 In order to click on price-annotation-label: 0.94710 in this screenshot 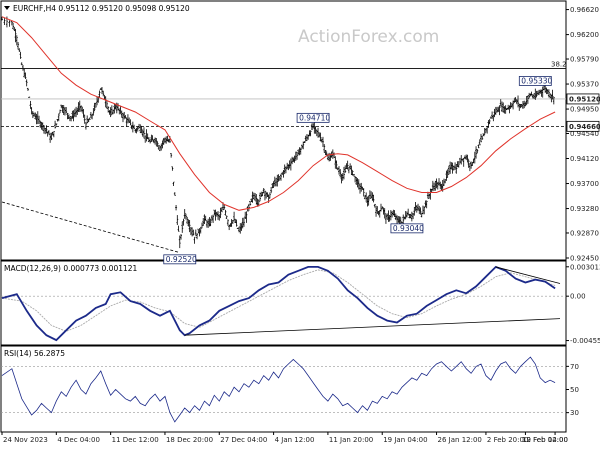, I will do `click(314, 117)`.